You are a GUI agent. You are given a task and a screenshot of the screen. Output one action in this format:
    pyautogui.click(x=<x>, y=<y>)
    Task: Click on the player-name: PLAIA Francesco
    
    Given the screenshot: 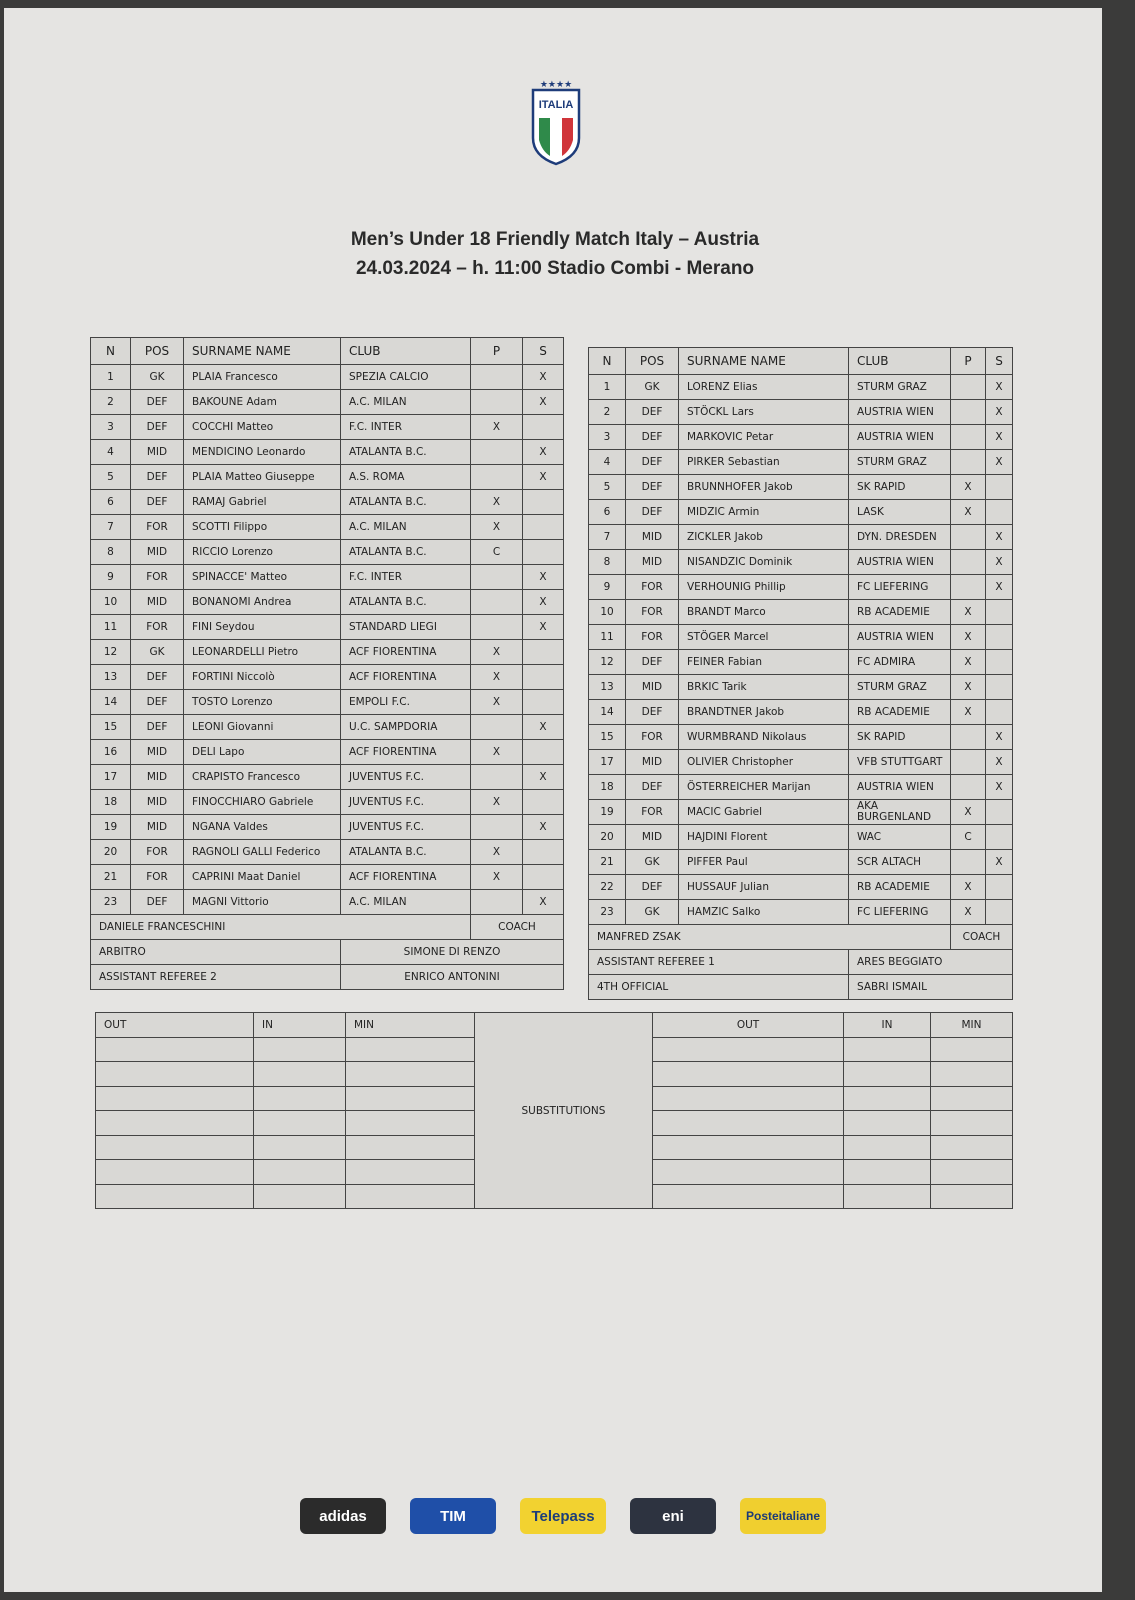 What is the action you would take?
    pyautogui.click(x=262, y=377)
    